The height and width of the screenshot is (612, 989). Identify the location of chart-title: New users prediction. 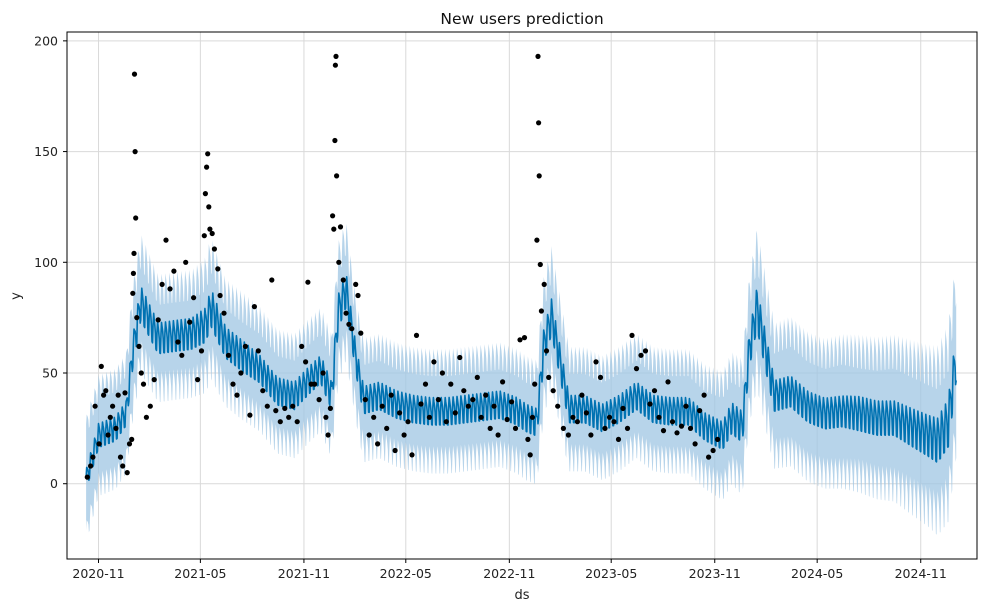
(521, 19).